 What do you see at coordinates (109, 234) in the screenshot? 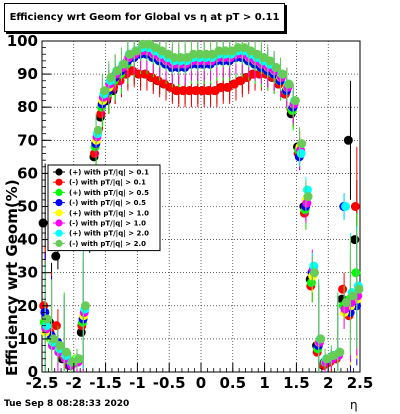
I see `legend-label: (+) with pT/|q| > 2.0` at bounding box center [109, 234].